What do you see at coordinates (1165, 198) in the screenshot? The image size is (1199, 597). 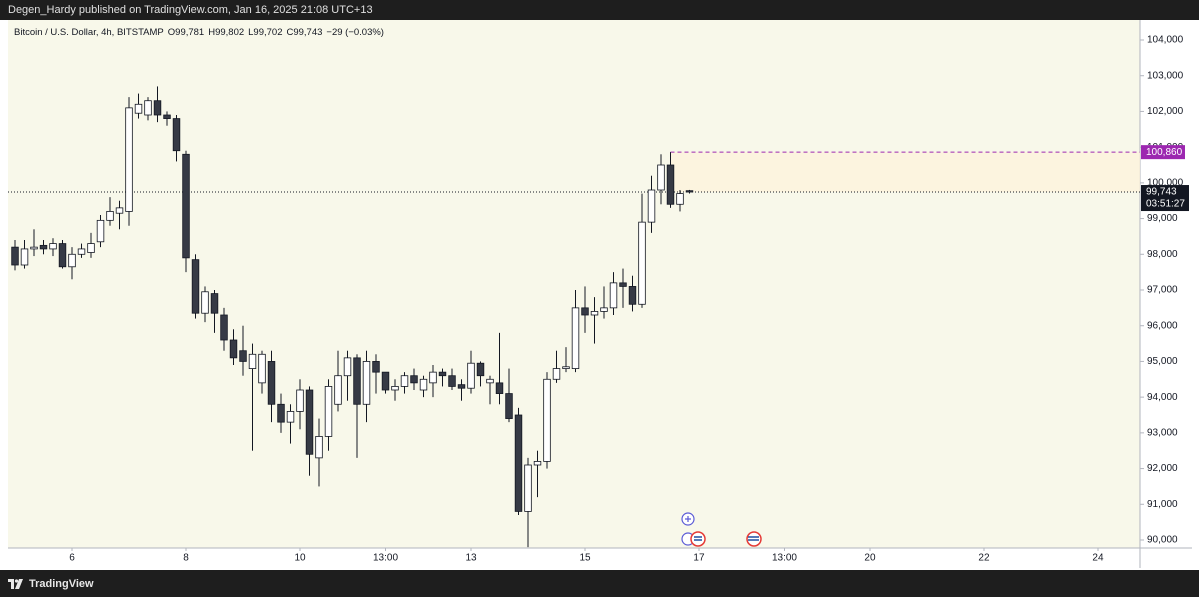 I see `last-price-box` at bounding box center [1165, 198].